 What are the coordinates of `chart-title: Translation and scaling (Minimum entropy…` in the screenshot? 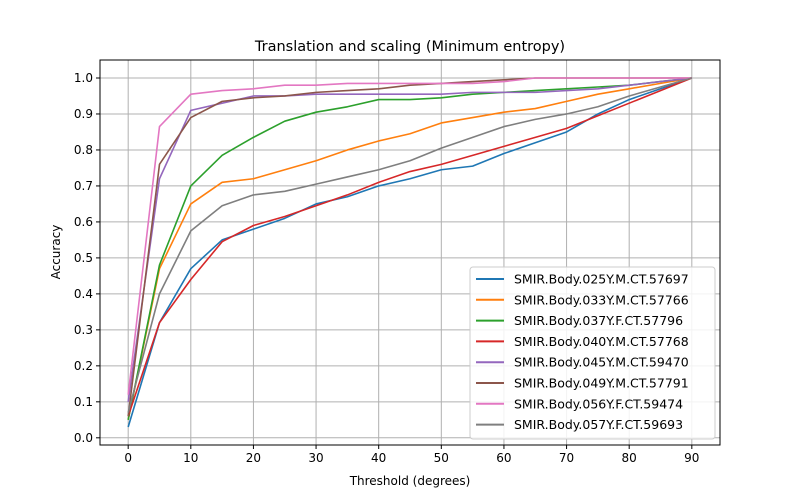 It's located at (409, 47).